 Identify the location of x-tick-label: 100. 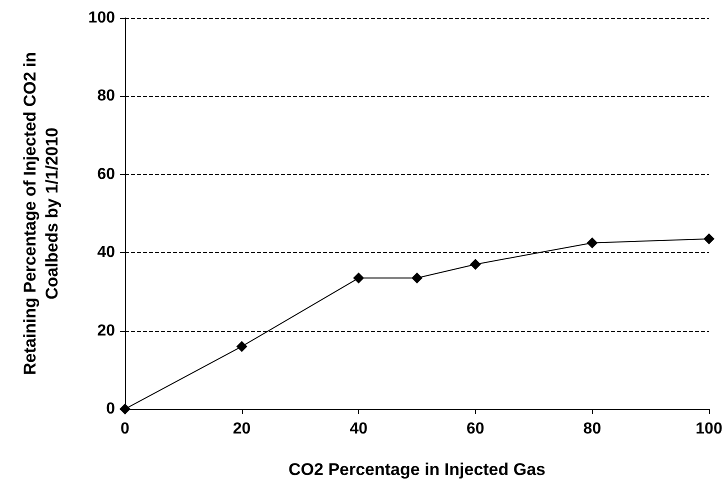
(709, 429).